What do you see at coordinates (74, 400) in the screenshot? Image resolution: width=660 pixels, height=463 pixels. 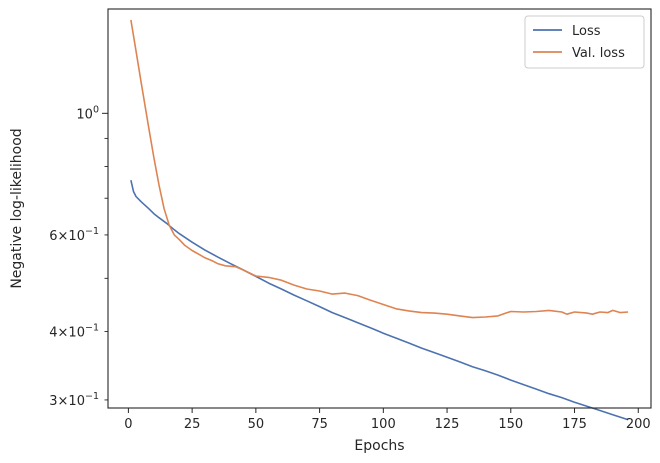 I see `y-tick-label: 3×10⁻¹` at bounding box center [74, 400].